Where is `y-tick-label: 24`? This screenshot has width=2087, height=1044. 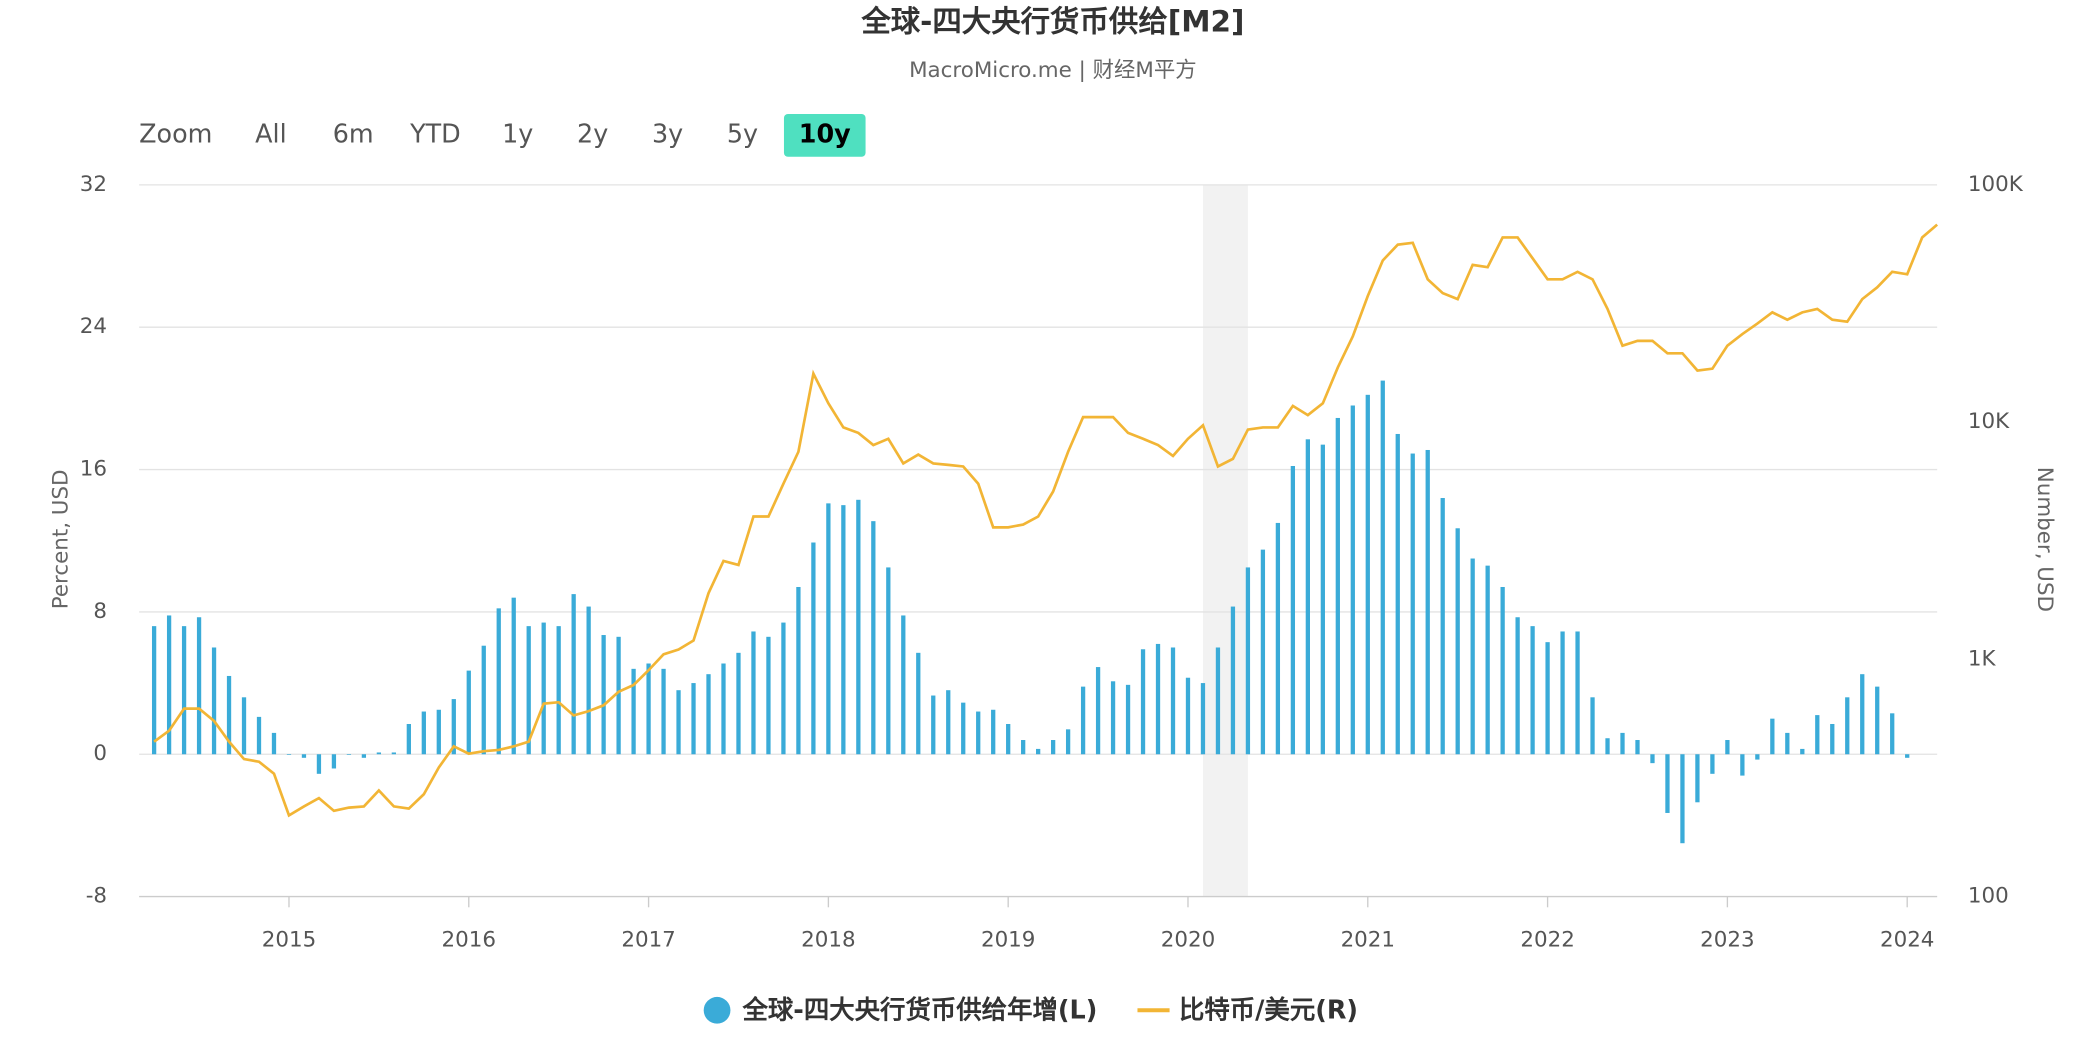 y-tick-label: 24 is located at coordinates (93, 326).